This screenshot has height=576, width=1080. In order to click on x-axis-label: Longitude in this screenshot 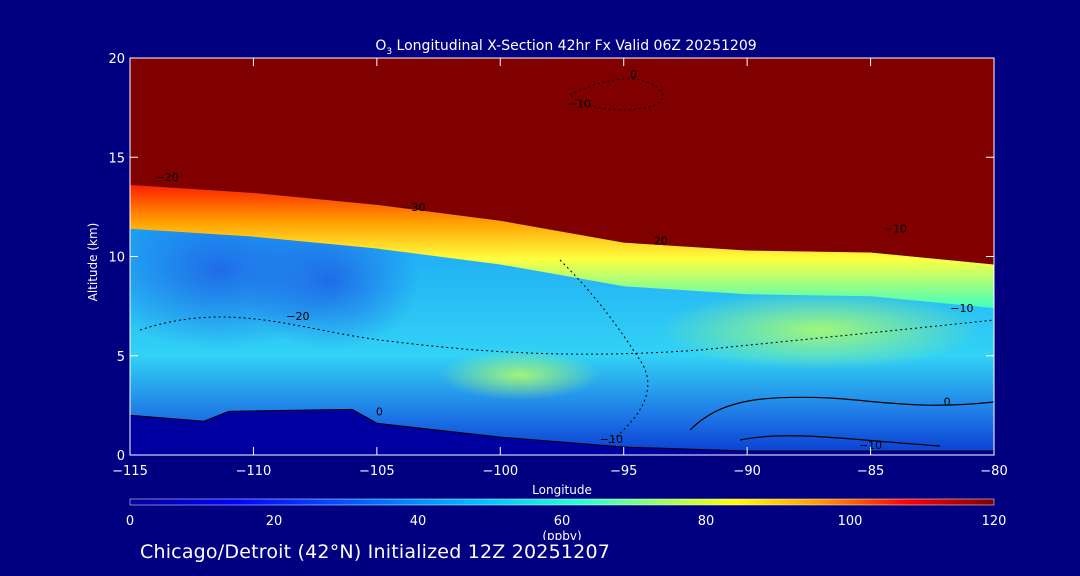, I will do `click(562, 490)`.